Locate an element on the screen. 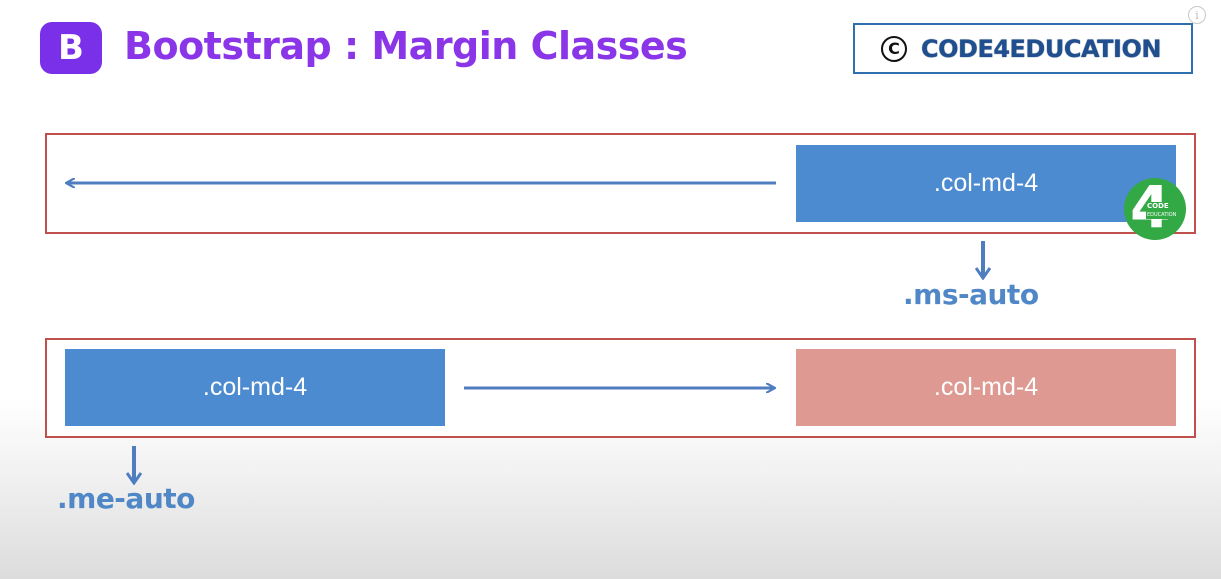 Image resolution: width=1221 pixels, height=579 pixels. info-icon: i is located at coordinates (1197, 15).